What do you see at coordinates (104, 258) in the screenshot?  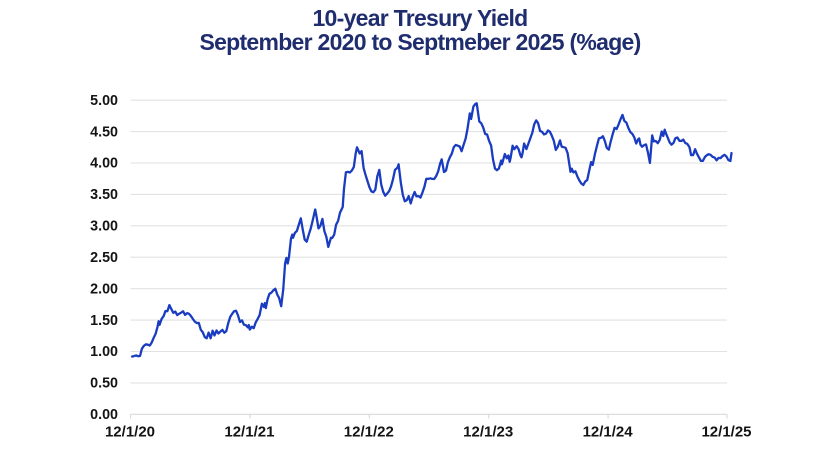 I see `svg-text: 2.50` at bounding box center [104, 258].